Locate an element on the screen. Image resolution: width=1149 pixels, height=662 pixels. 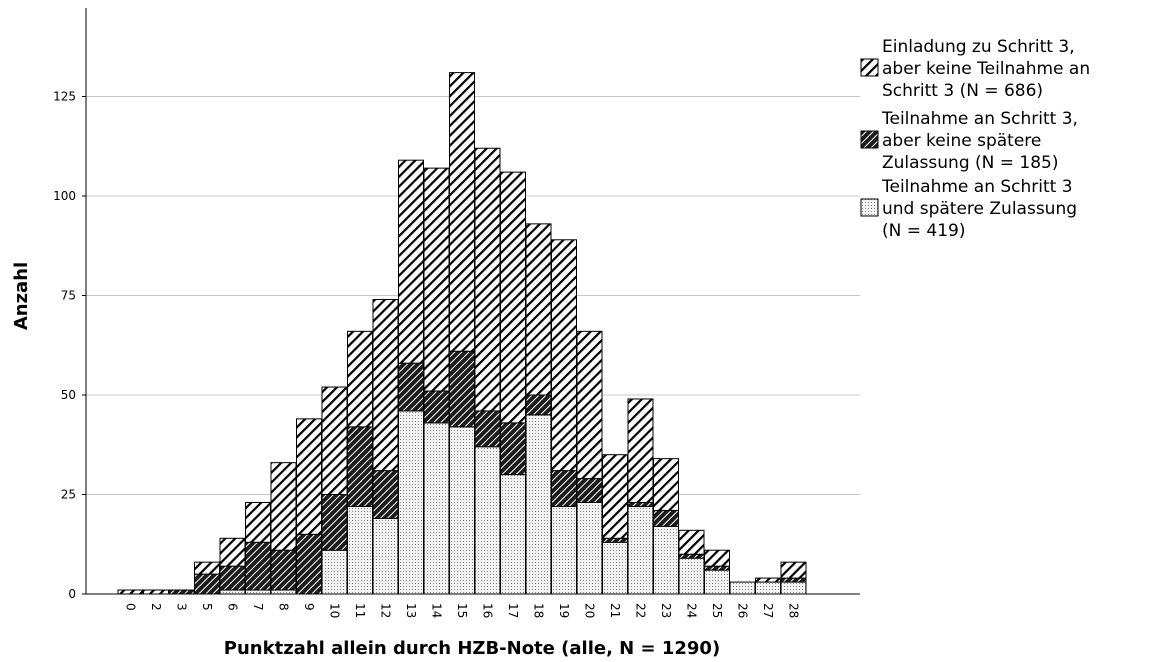
y-tick-label-25: 25 is located at coordinates (68, 495).